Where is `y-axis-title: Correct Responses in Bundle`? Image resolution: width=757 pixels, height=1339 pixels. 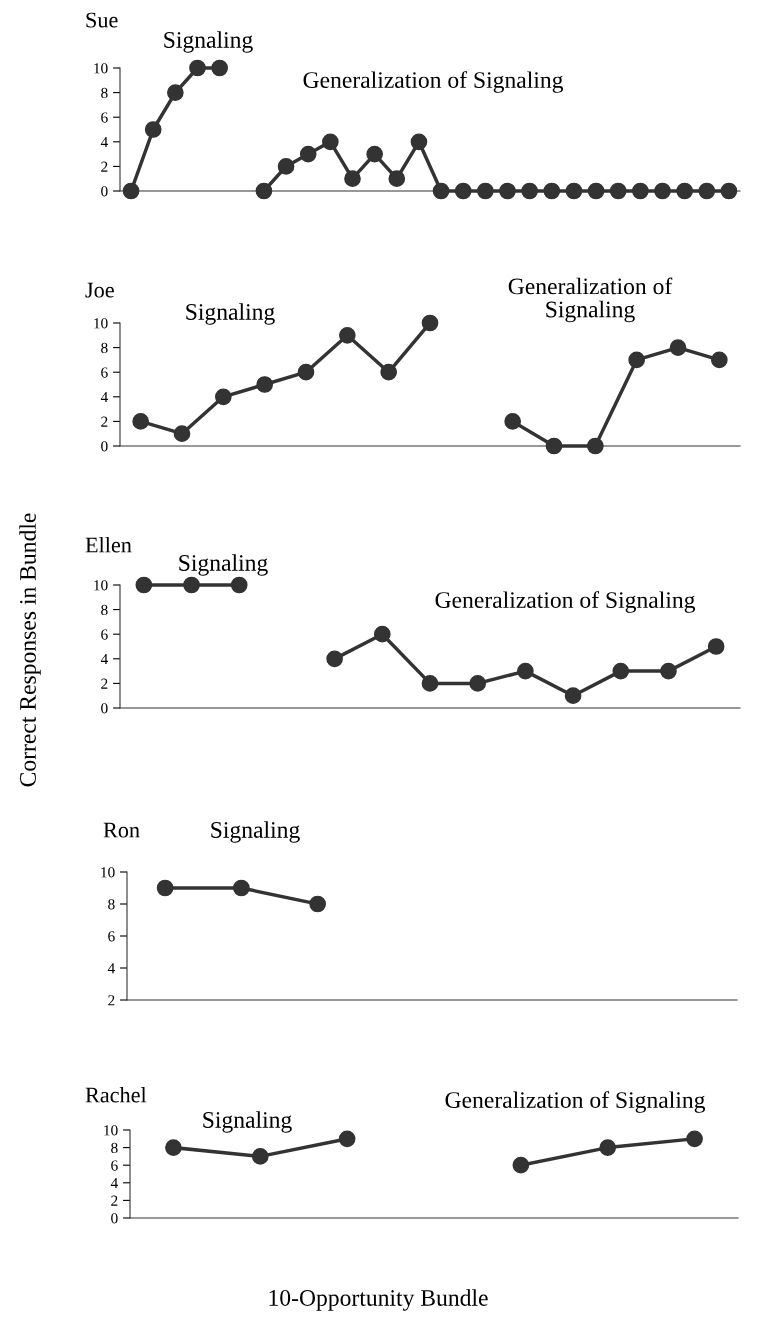 y-axis-title: Correct Responses in Bundle is located at coordinates (30, 650).